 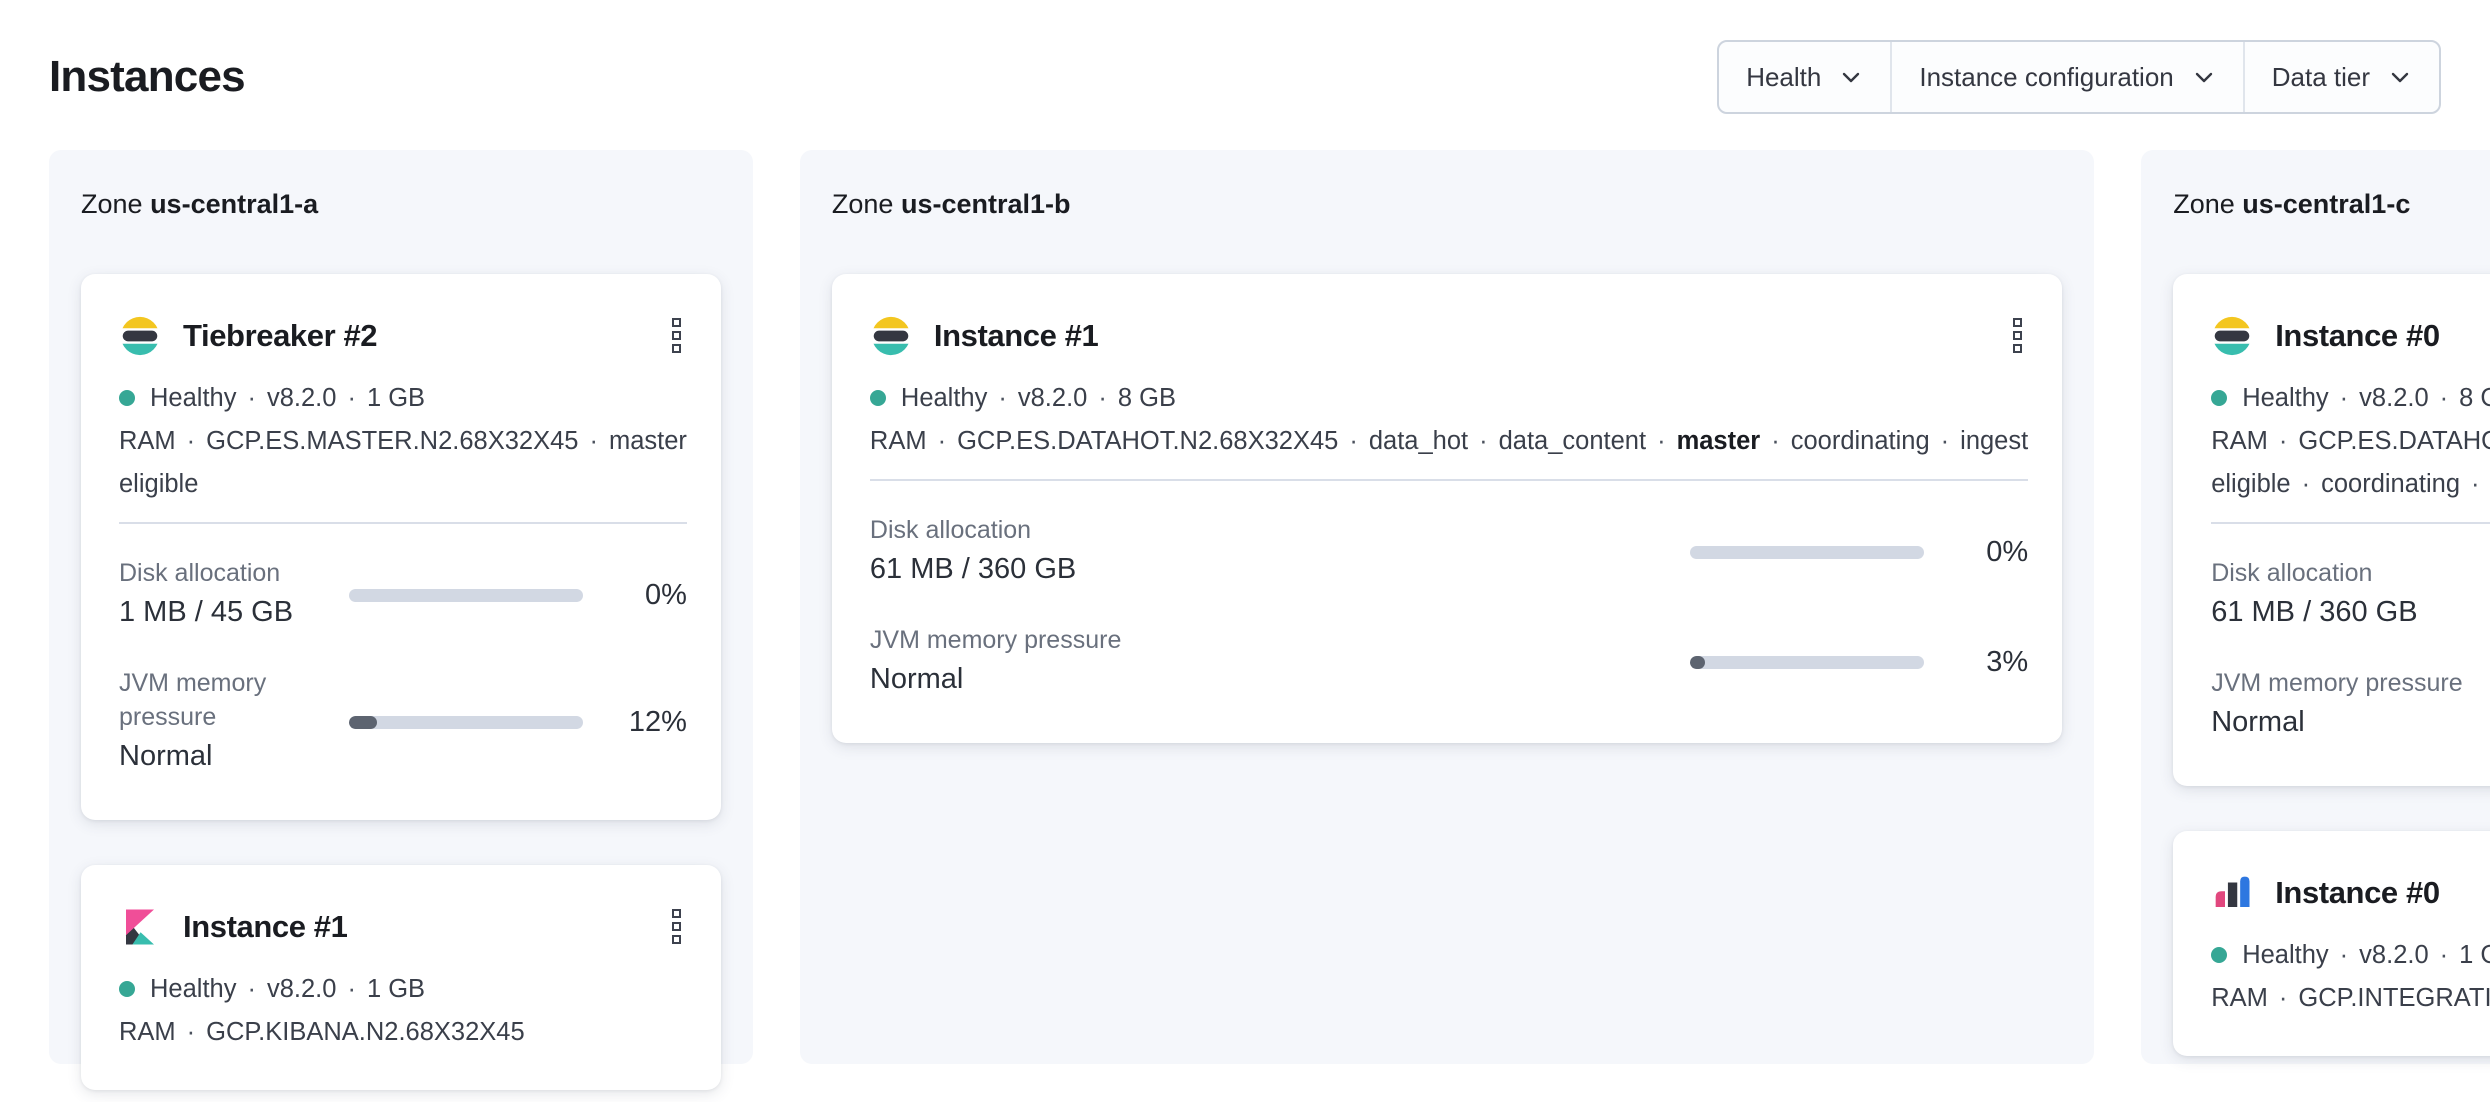 I want to click on metric-jvm-memory-pressure: JVM memory pressure Normal 12%, so click(x=403, y=722).